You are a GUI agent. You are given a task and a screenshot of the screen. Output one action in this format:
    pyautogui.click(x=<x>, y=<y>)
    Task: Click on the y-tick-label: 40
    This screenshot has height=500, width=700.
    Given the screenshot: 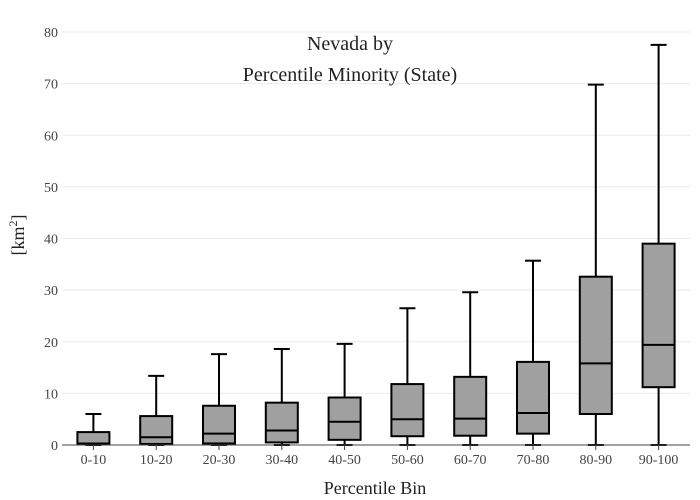 What is the action you would take?
    pyautogui.click(x=51, y=240)
    